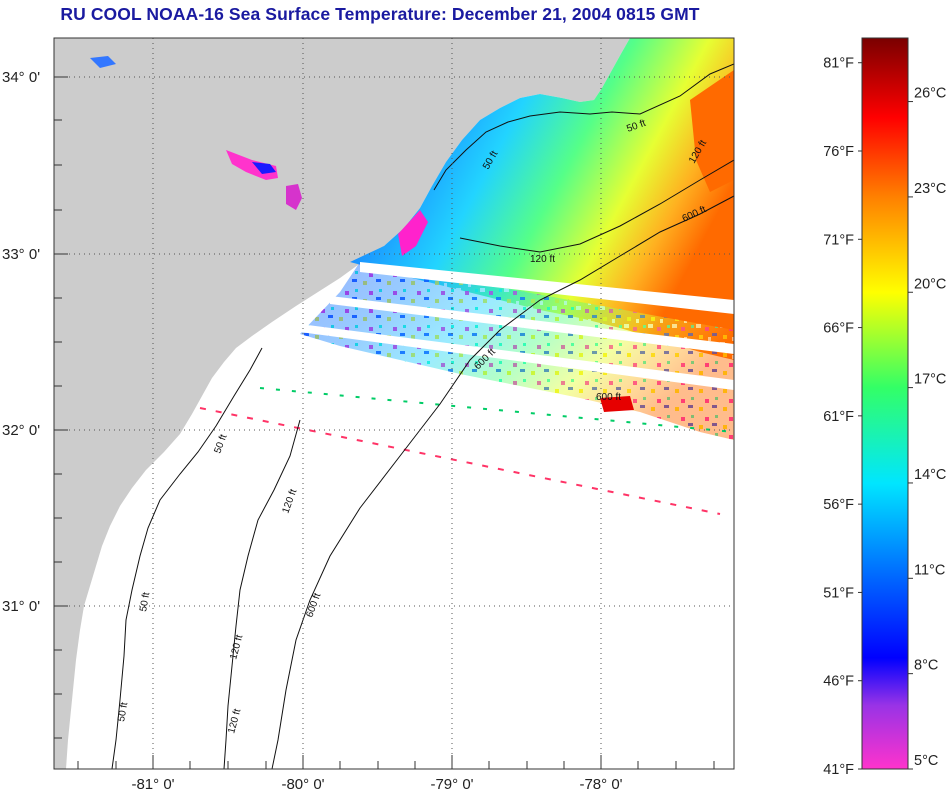 The image size is (952, 793). I want to click on lat-tick-label: 33° 0', so click(21, 254).